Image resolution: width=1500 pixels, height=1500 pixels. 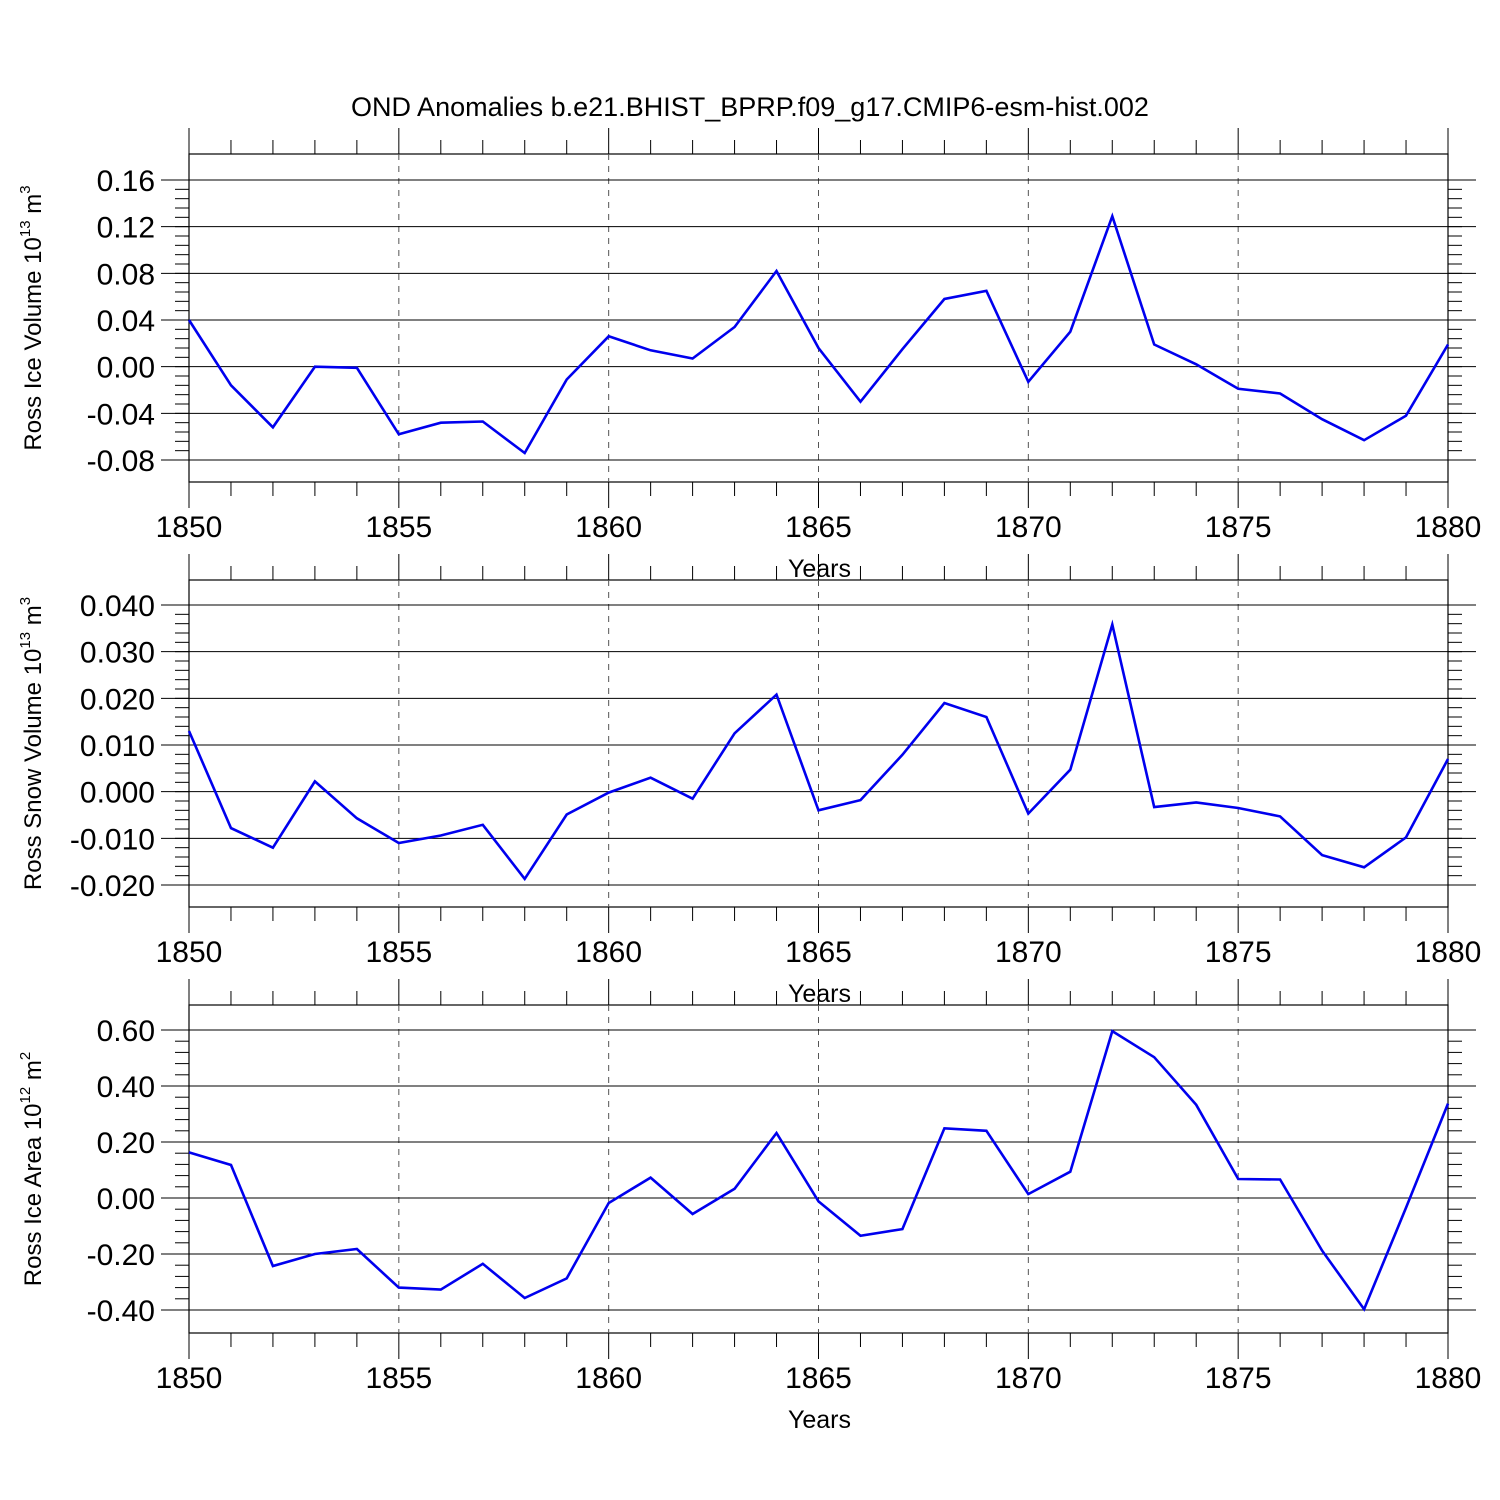 I want to click on y-axis-label-text: Ross Ice Volume 10, so click(x=33, y=343).